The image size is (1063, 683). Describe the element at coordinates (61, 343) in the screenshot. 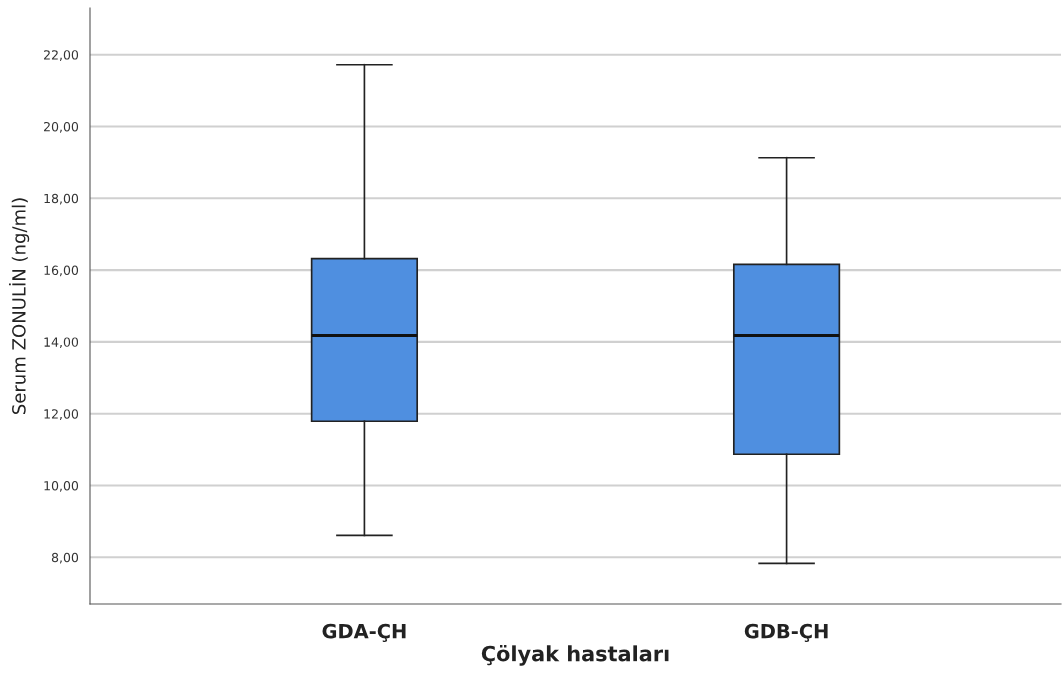

I see `y-tick-label: 14,00` at that location.